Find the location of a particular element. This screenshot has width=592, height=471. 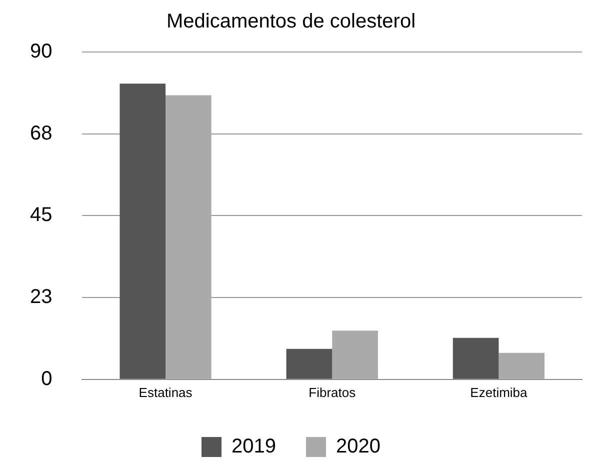

y-tick-label: 68 is located at coordinates (41, 133).